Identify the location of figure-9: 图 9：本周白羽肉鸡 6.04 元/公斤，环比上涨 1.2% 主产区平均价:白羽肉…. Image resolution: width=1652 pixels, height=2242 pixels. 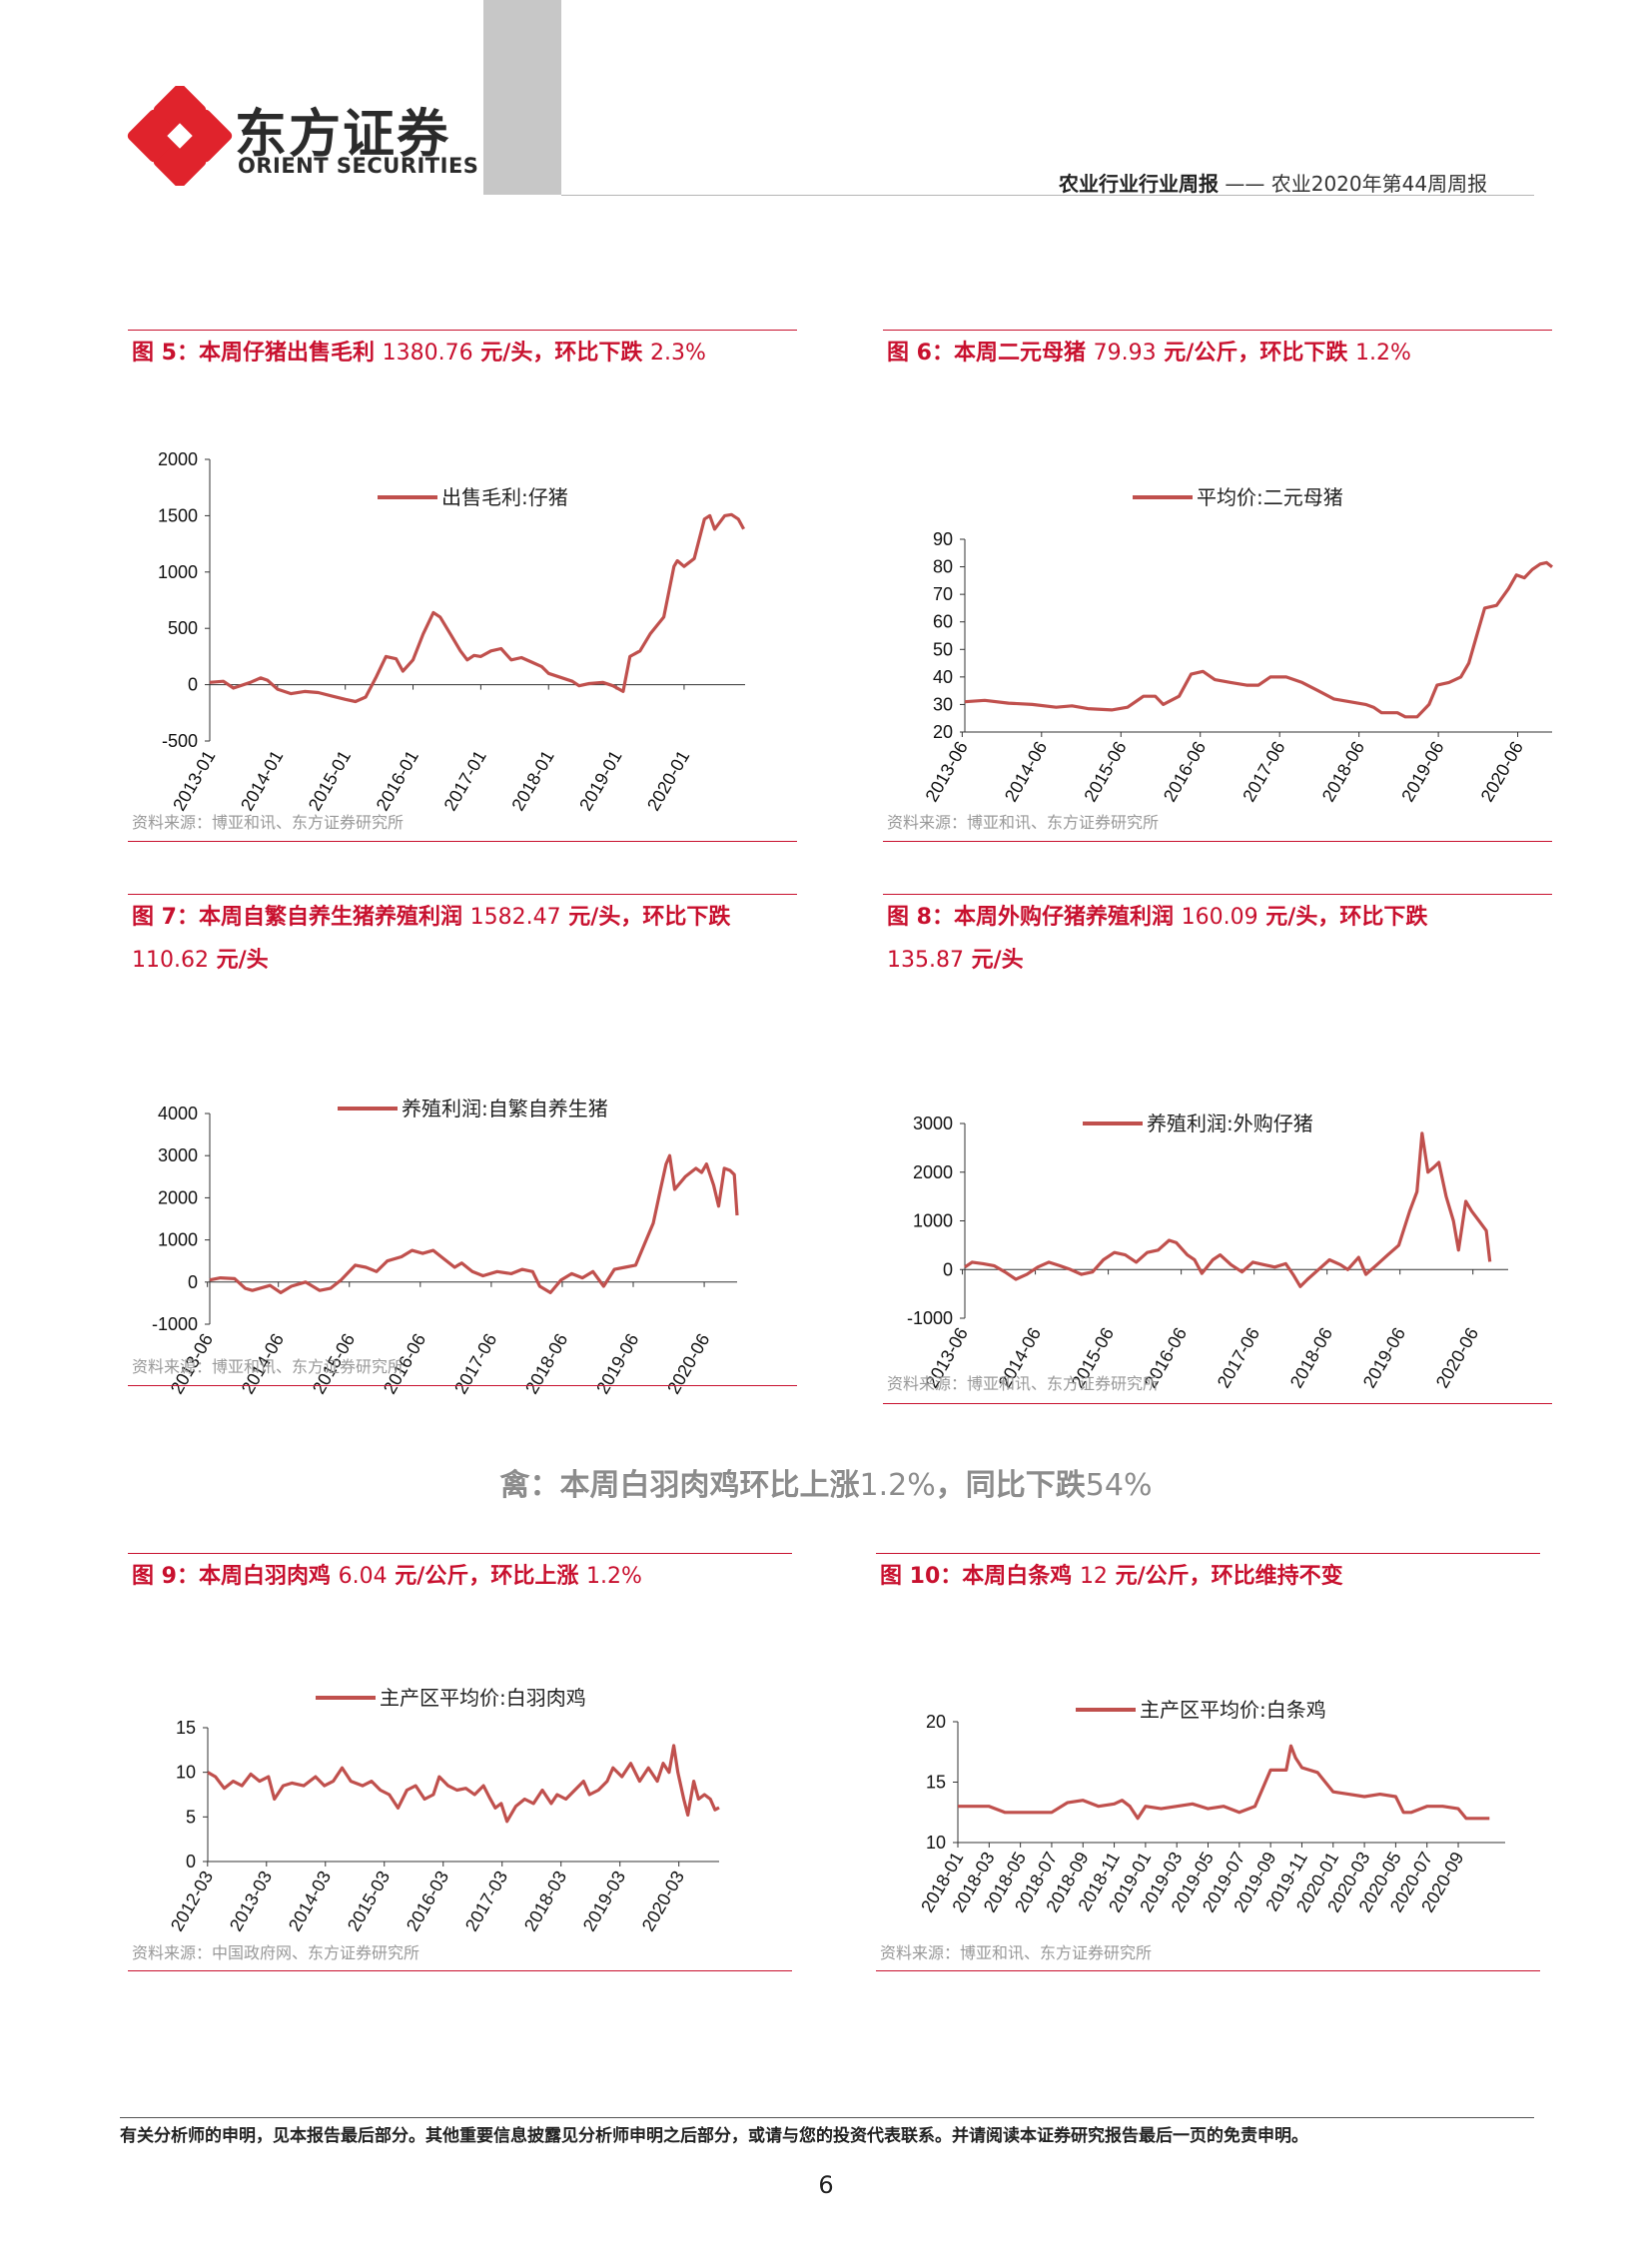
(460, 1762).